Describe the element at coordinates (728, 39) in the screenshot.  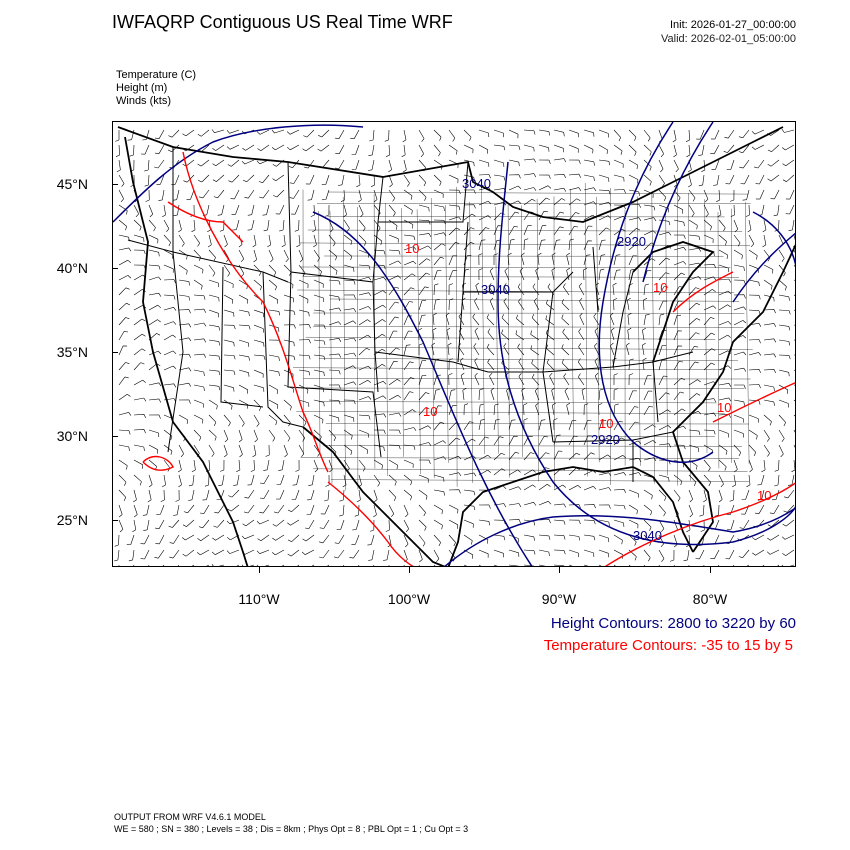
I see `valid-time: Valid: 2026-02-01_05:00:00` at that location.